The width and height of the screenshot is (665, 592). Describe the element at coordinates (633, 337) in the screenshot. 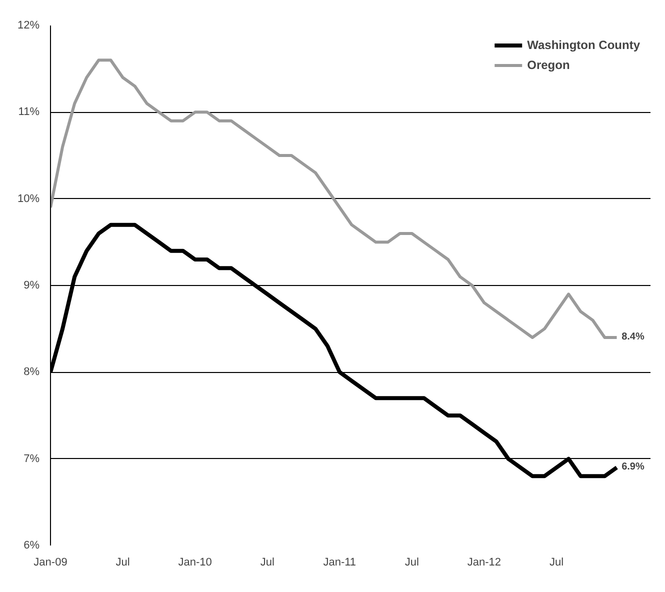

I see `annotation: 8.4%` at that location.